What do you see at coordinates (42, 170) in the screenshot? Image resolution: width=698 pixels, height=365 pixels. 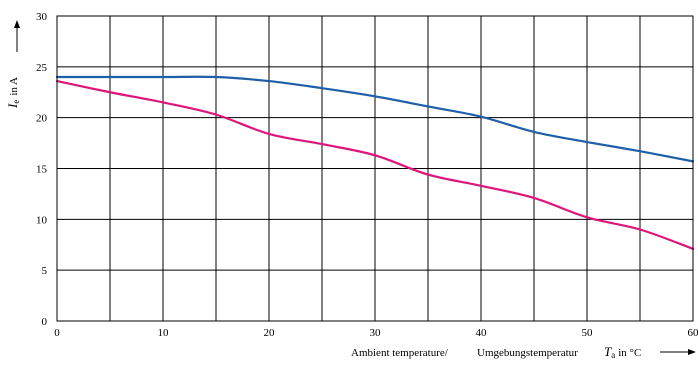 I see `y-tick-label-15: 15` at bounding box center [42, 170].